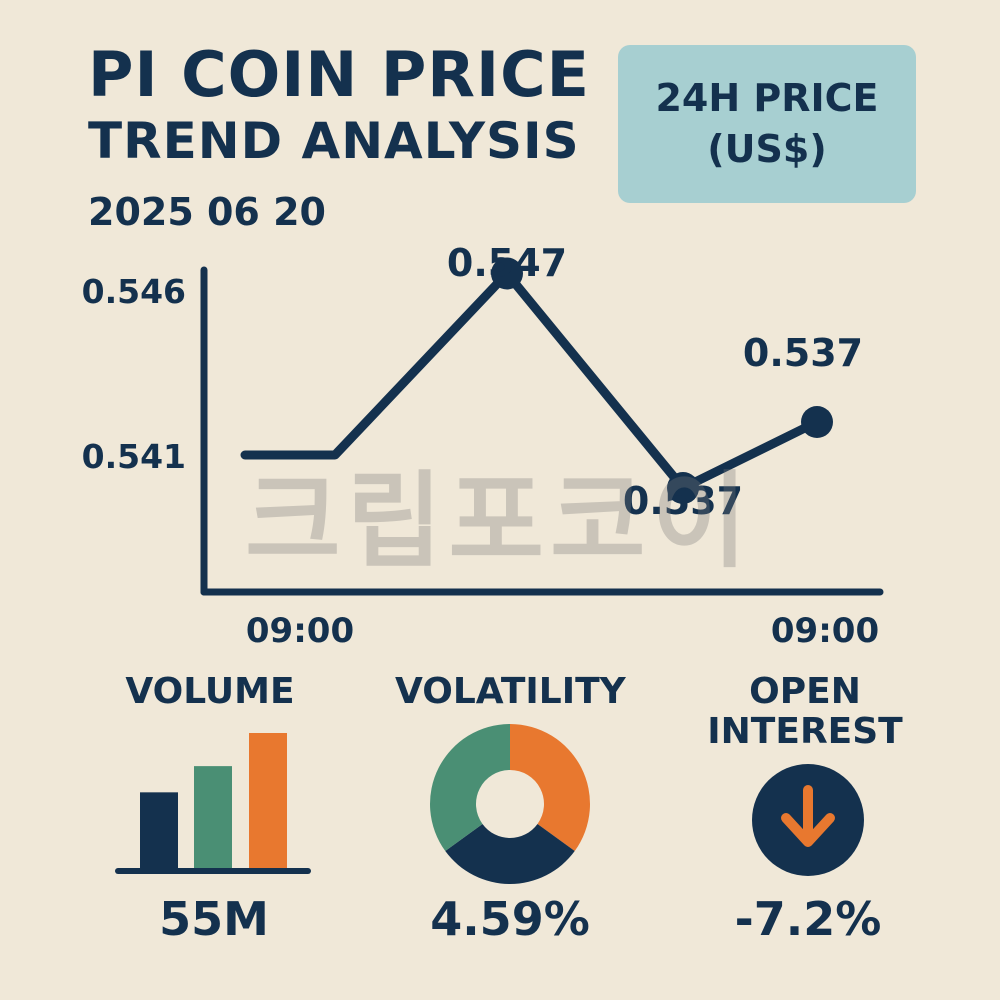 This screenshot has width=1000, height=1000. What do you see at coordinates (767, 97) in the screenshot?
I see `badge-line-1: 24H PRICE` at bounding box center [767, 97].